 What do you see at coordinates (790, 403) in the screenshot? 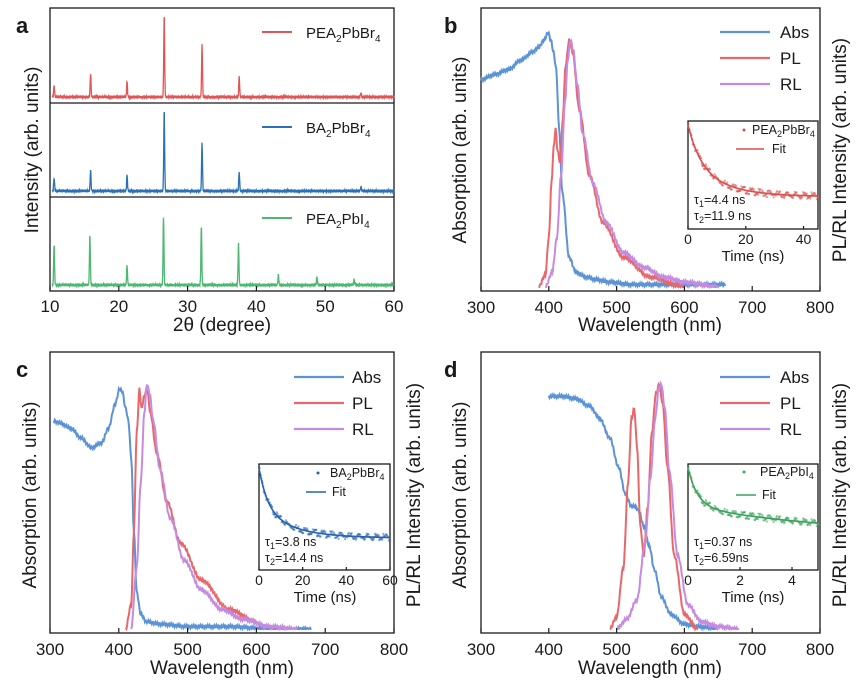
I see `panel-d-legend-pl: PL` at bounding box center [790, 403].